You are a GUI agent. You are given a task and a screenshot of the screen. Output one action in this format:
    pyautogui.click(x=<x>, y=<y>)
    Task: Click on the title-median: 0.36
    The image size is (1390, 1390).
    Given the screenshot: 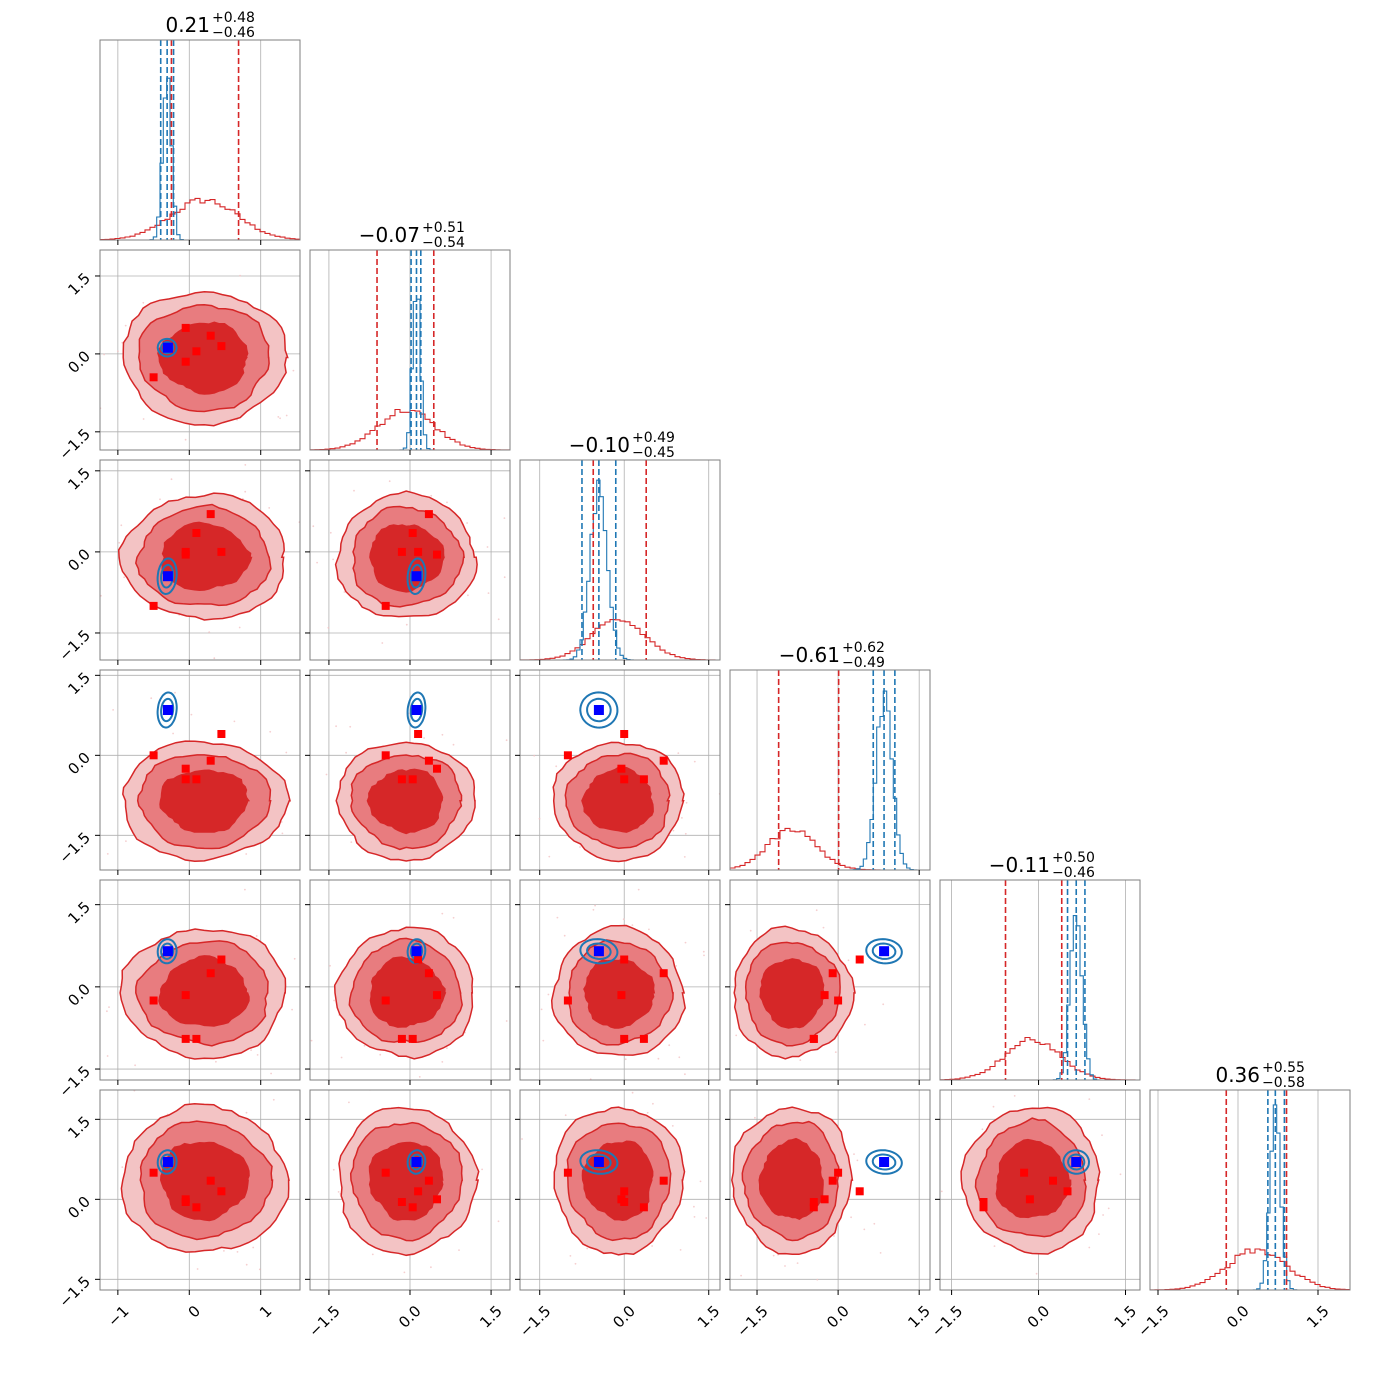 What is the action you would take?
    pyautogui.click(x=1237, y=1075)
    